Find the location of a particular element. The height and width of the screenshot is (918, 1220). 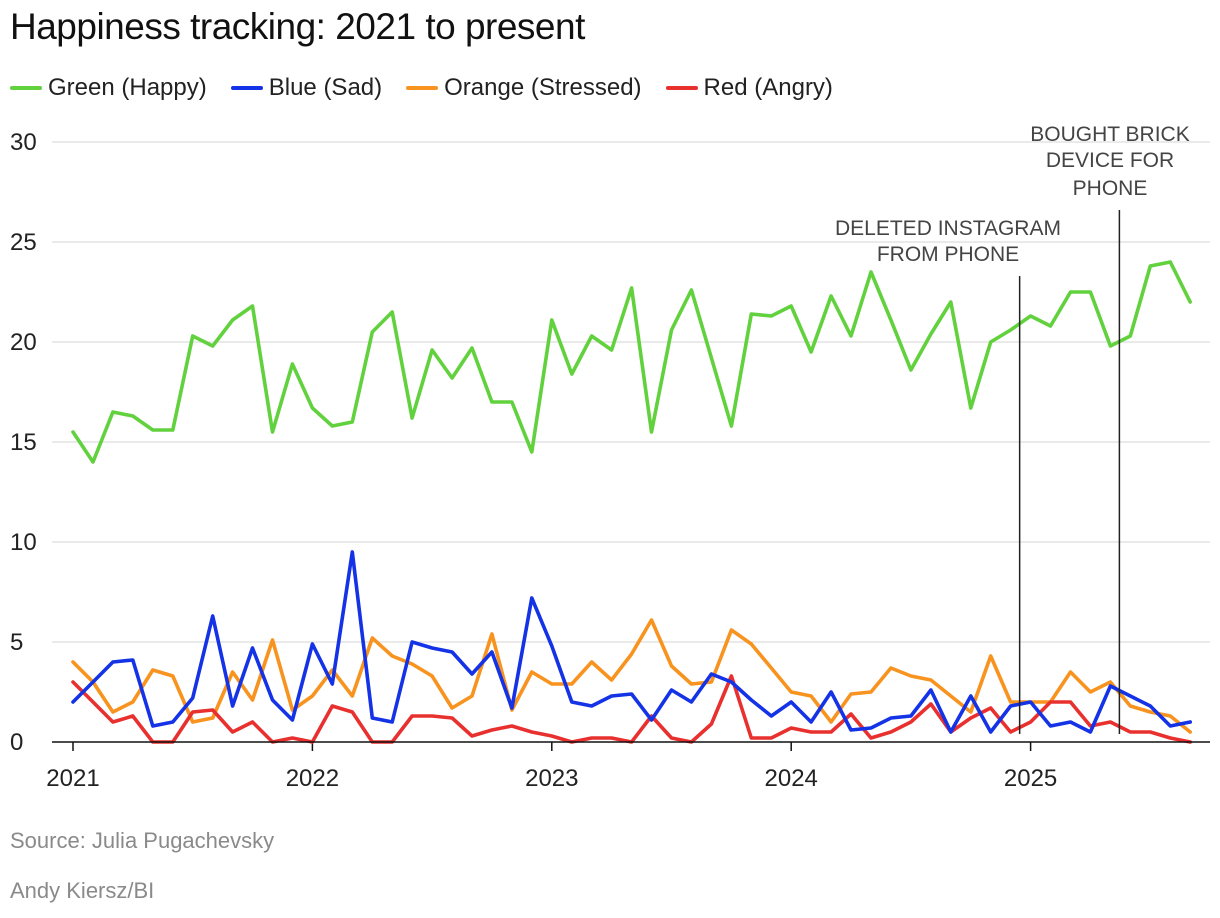

annotation-label: PHONE is located at coordinates (1110, 188).